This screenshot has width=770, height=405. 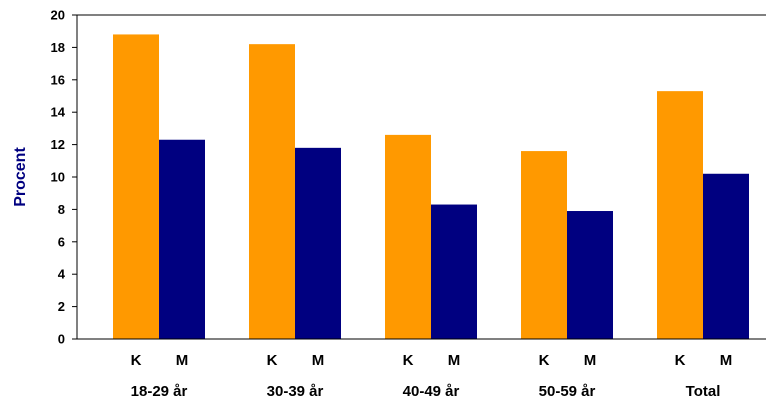 What do you see at coordinates (58, 177) in the screenshot?
I see `y-tick-label: 10` at bounding box center [58, 177].